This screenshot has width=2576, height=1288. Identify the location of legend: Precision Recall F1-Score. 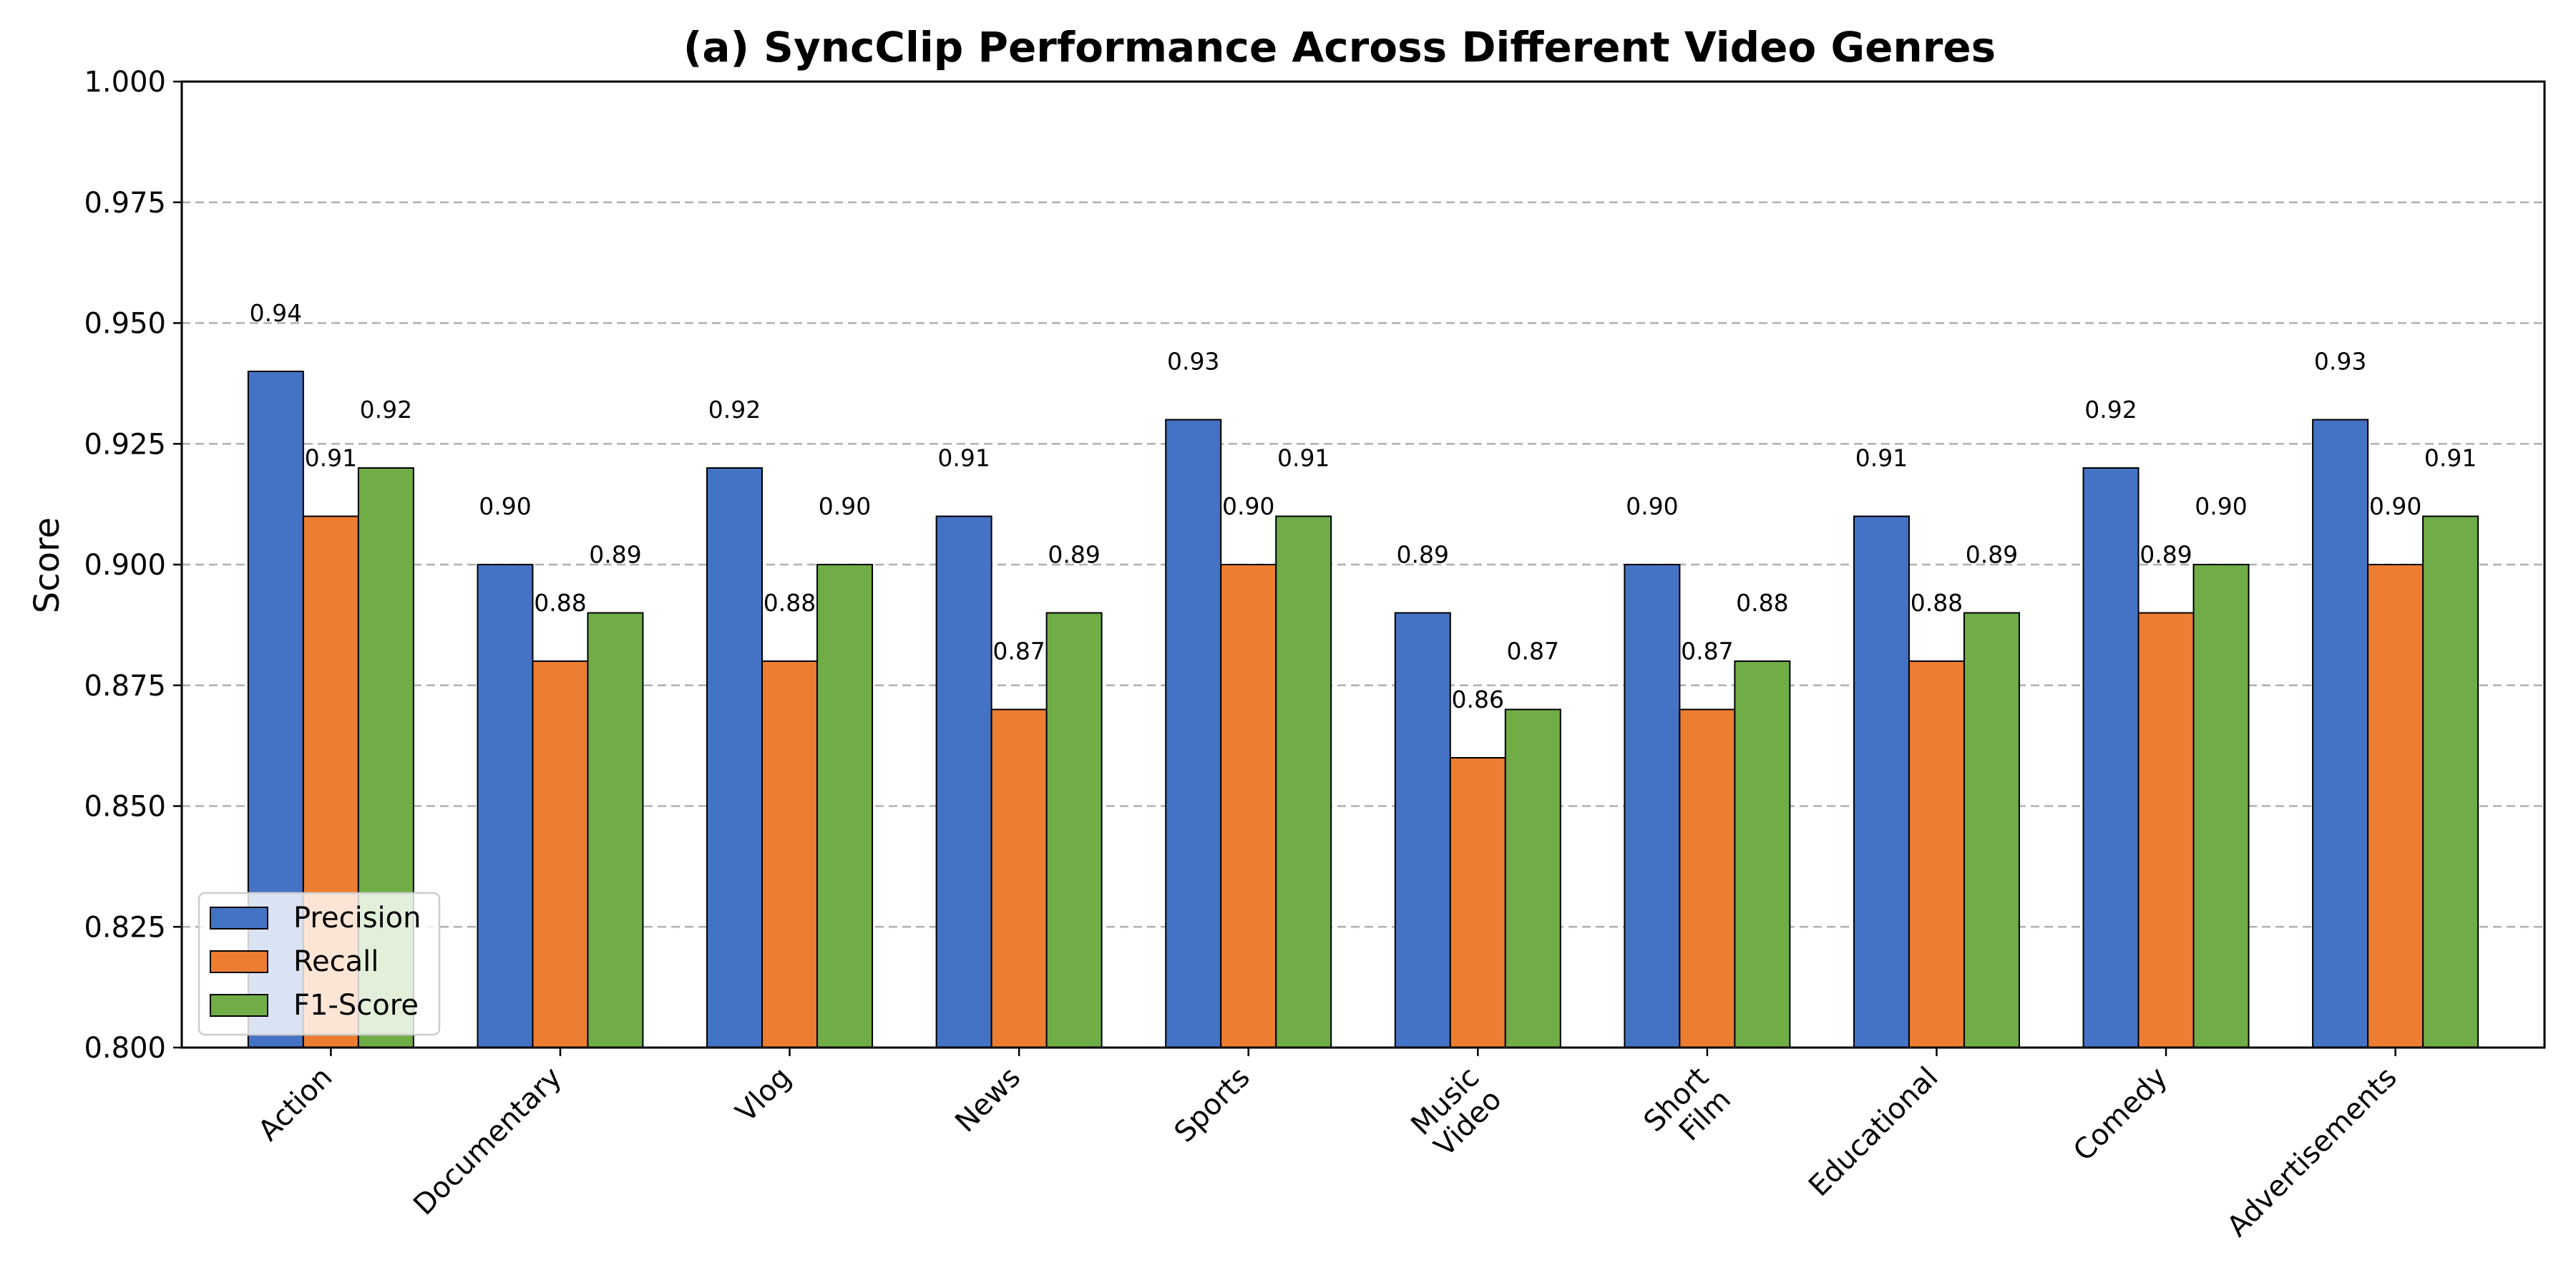
(319, 964).